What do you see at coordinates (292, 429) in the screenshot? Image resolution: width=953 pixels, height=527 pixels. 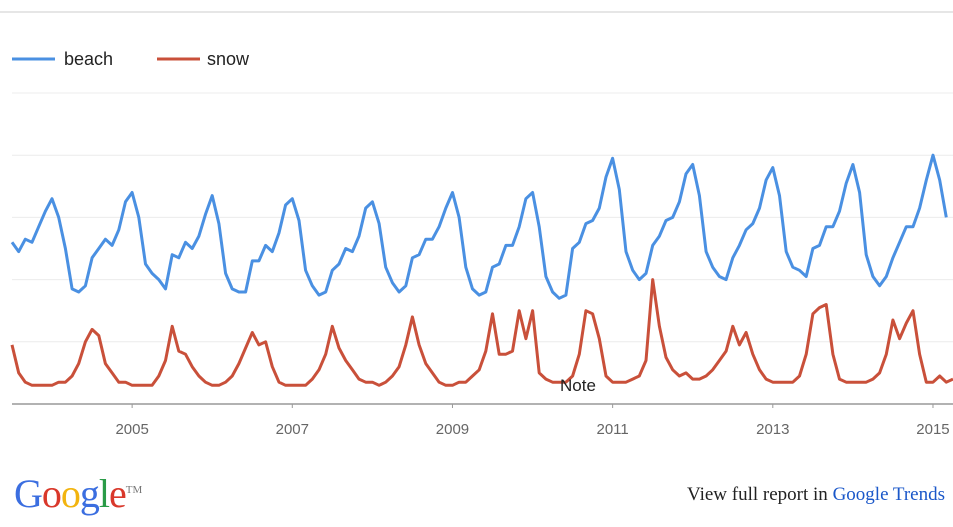 I see `x-tick-label: 2007` at bounding box center [292, 429].